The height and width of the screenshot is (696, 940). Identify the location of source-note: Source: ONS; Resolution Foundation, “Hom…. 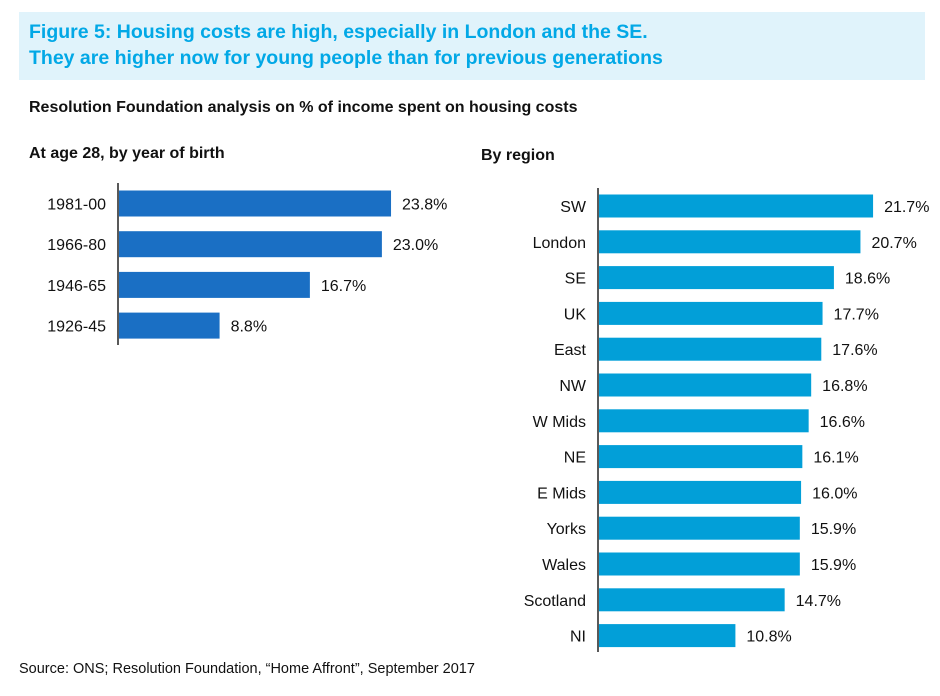
(247, 669).